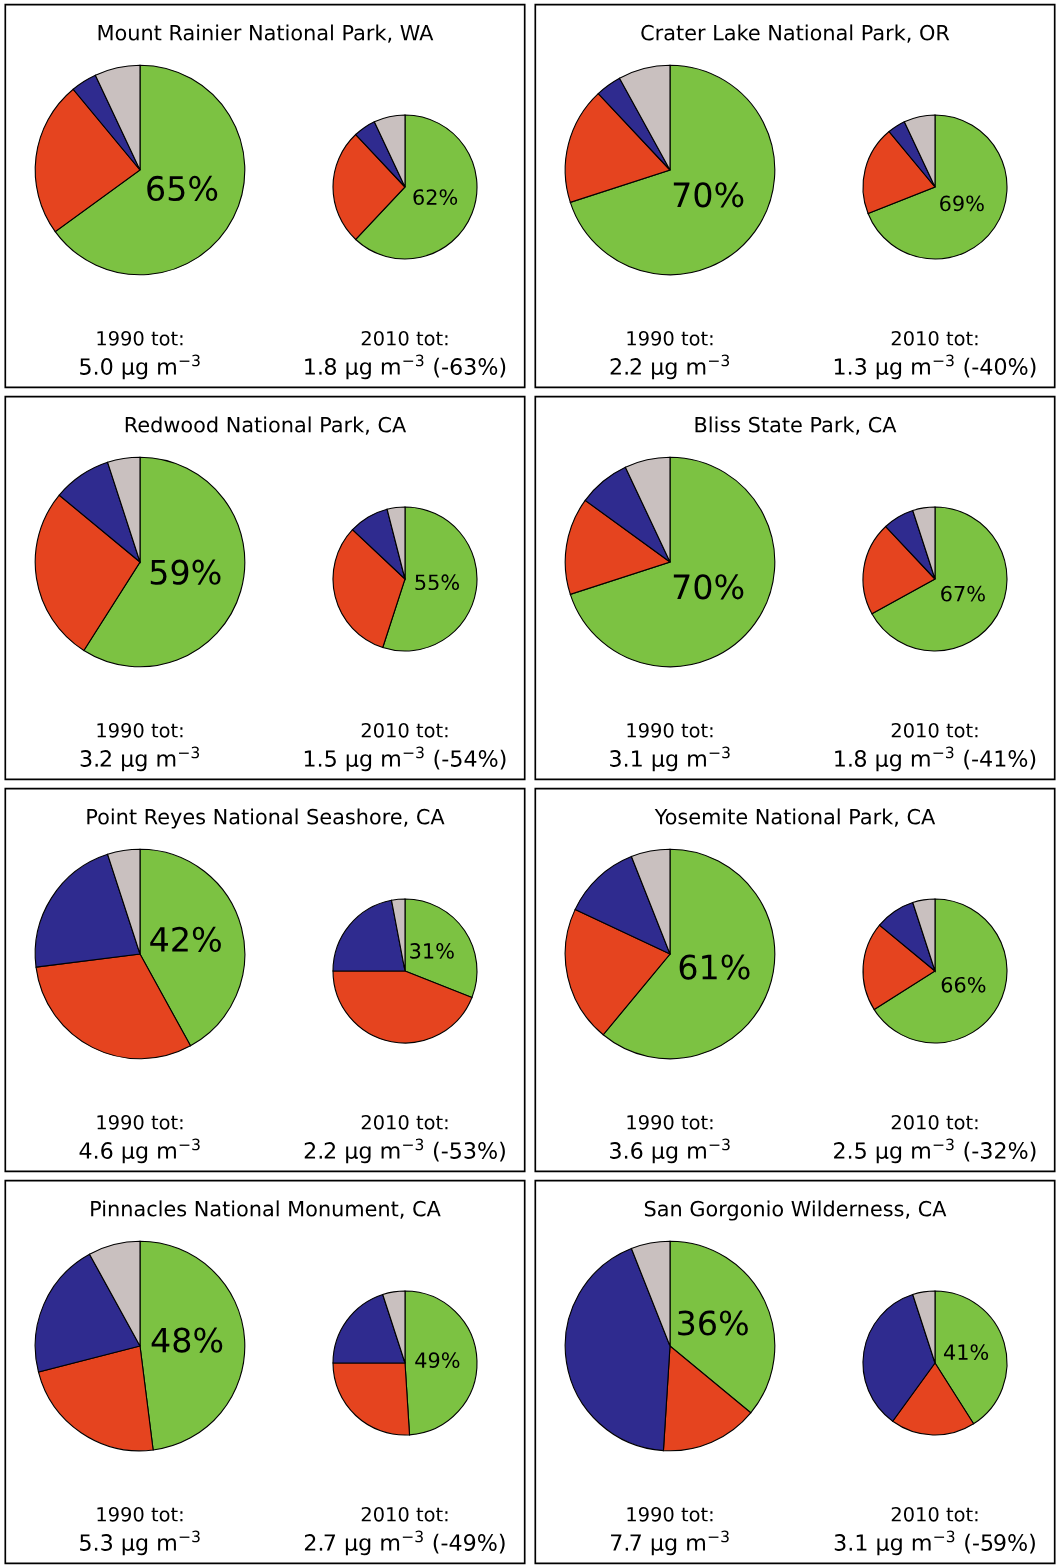  What do you see at coordinates (405, 367) in the screenshot?
I see `text: 1.8 µg m$^{−3}$ (-63%)` at bounding box center [405, 367].